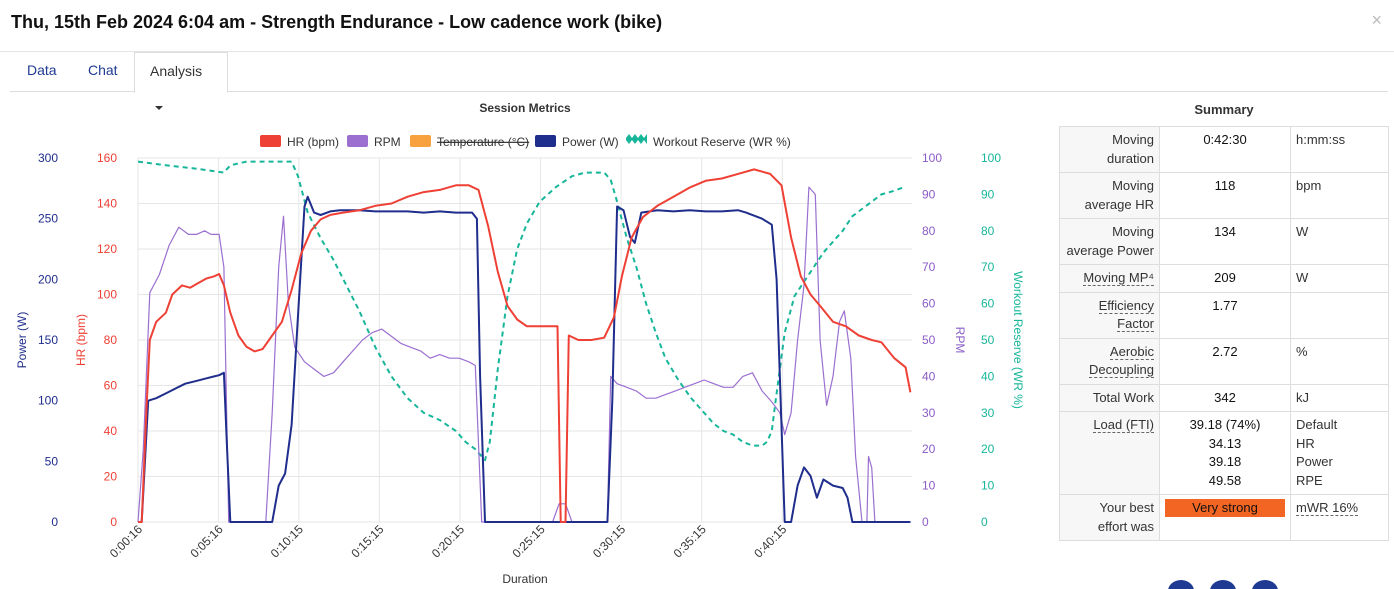 This screenshot has height=589, width=1394. I want to click on summary-label-text: Factor, so click(1135, 324).